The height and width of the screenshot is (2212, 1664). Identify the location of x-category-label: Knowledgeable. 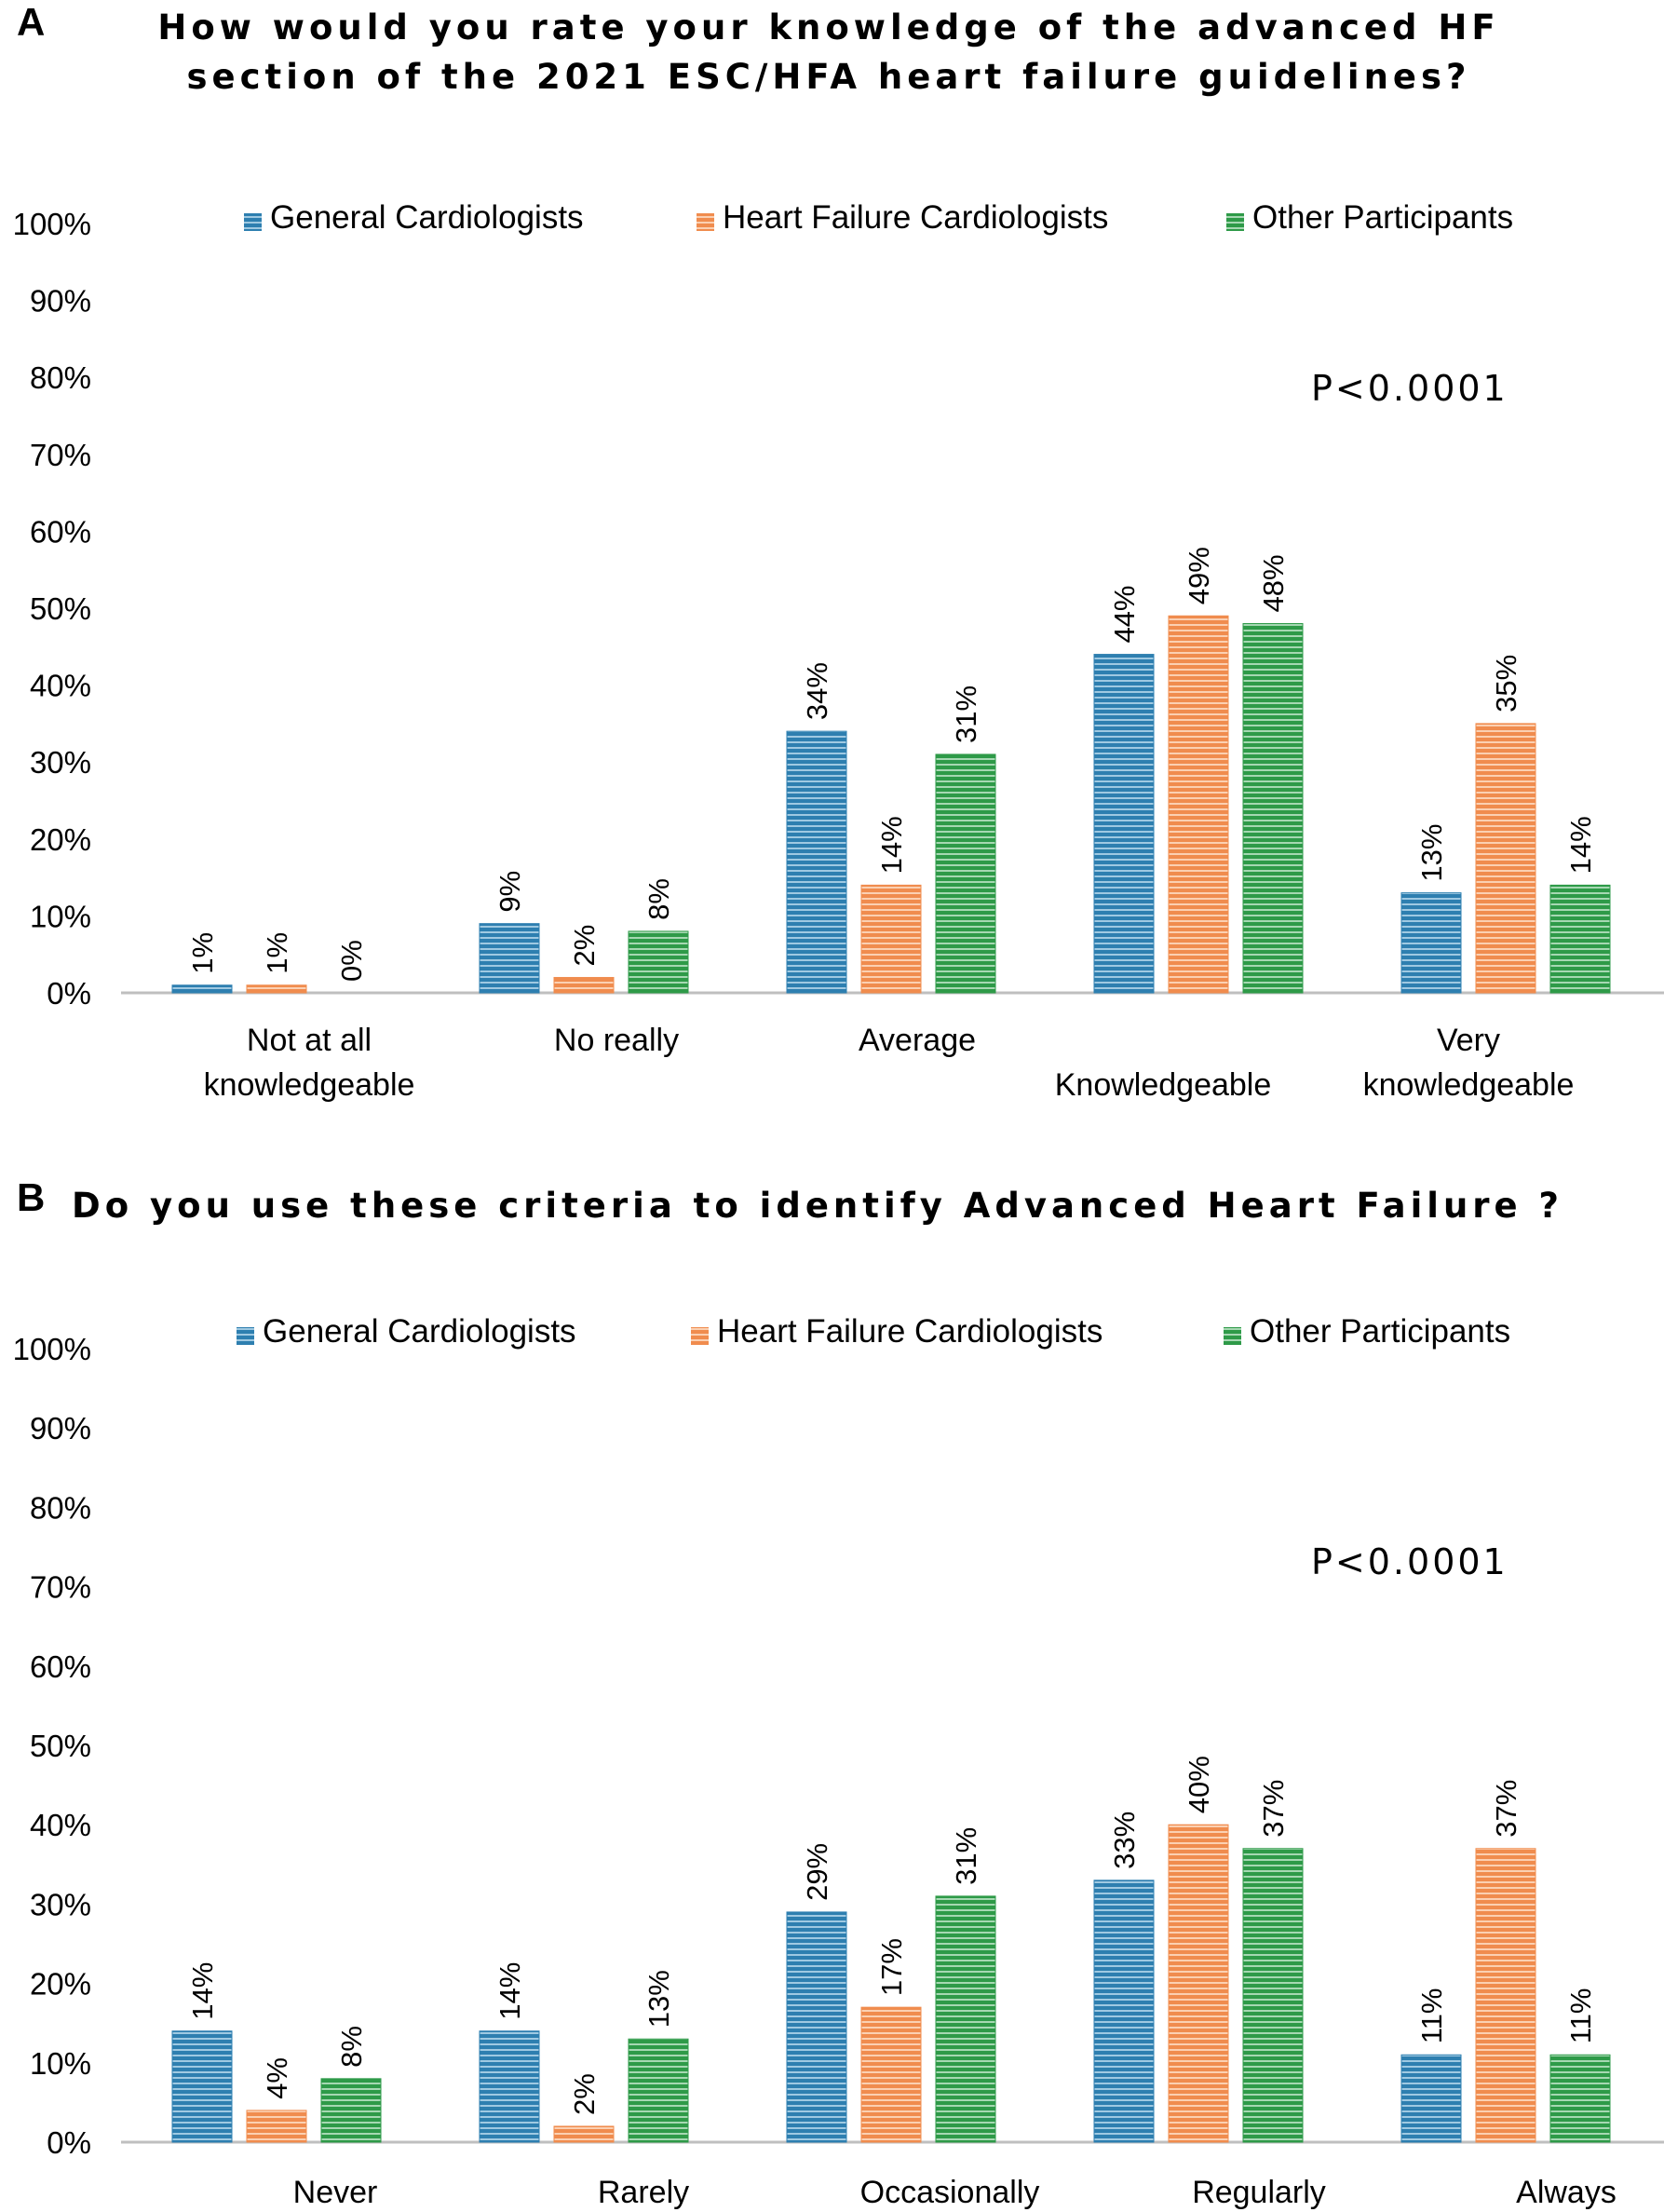
(1163, 1085).